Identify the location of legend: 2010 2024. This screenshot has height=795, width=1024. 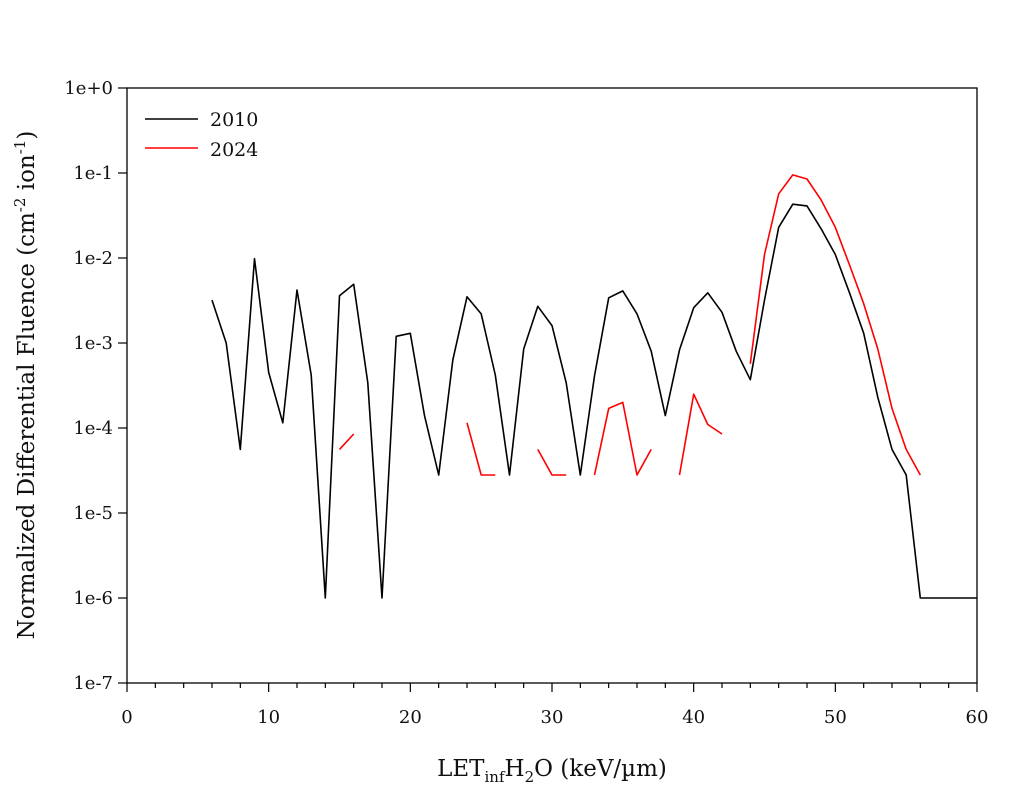
(201, 135).